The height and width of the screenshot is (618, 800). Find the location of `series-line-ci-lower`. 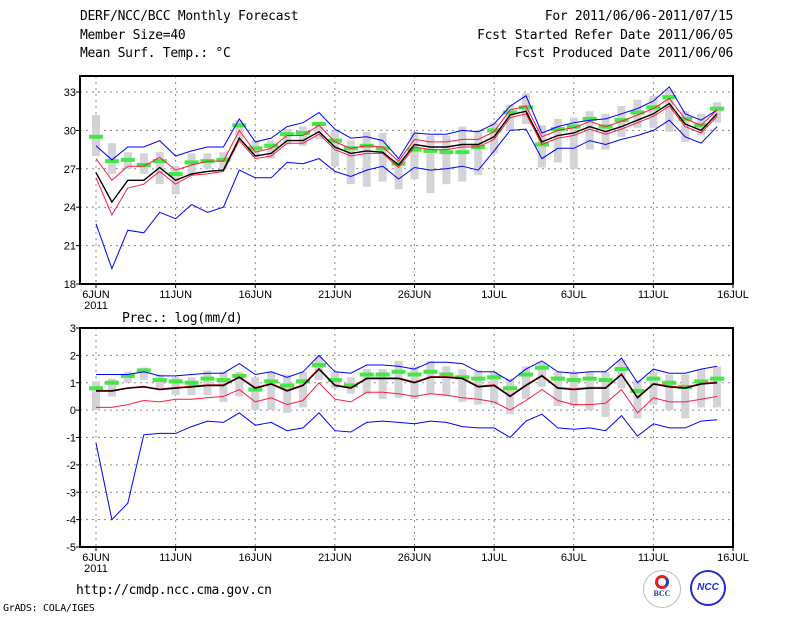

series-line-ci-lower is located at coordinates (406, 161).